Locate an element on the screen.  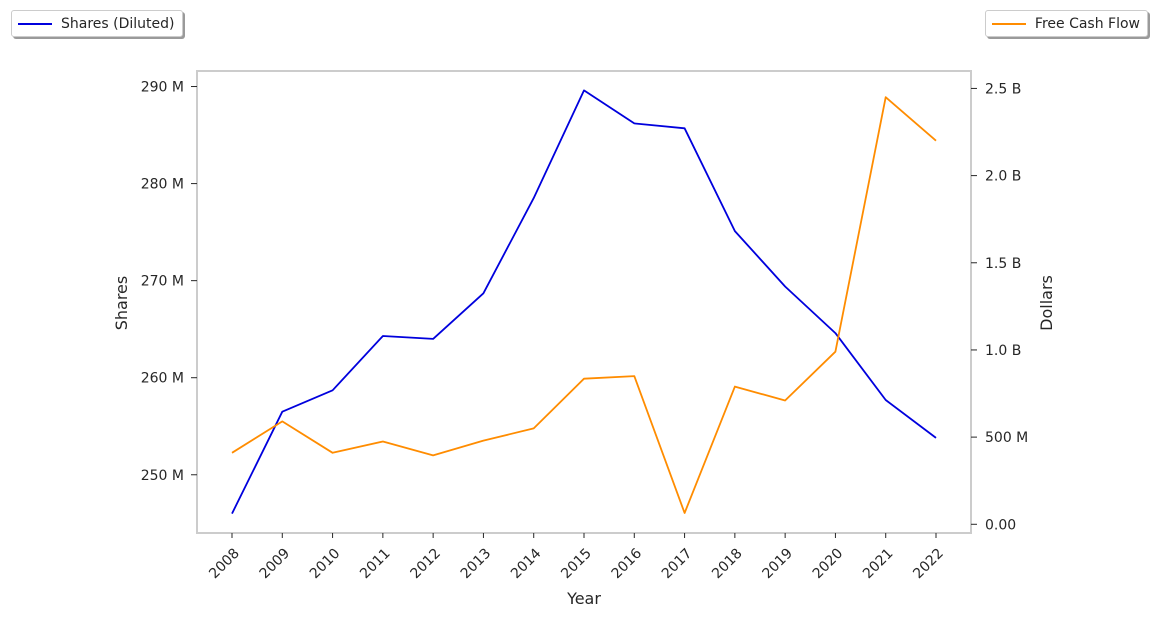
legend-swatch-shares is located at coordinates (35, 23).